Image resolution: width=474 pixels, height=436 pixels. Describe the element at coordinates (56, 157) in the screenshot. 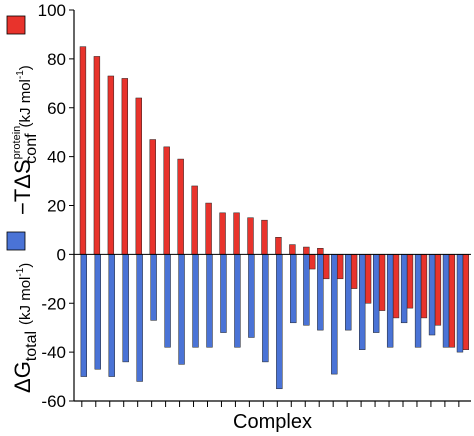

I see `y-tick-label: 40` at that location.